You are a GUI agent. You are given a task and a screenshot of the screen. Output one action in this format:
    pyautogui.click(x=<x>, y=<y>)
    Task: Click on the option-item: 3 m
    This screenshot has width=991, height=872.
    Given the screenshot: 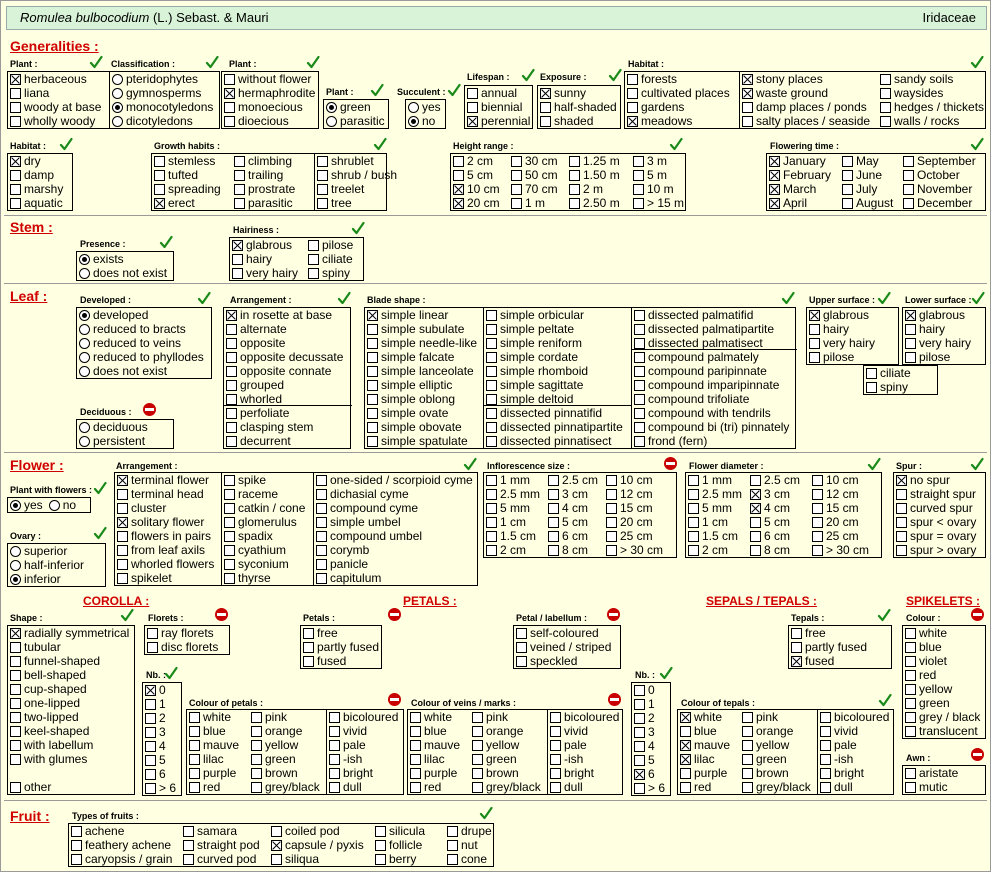 What is the action you would take?
    pyautogui.click(x=657, y=161)
    